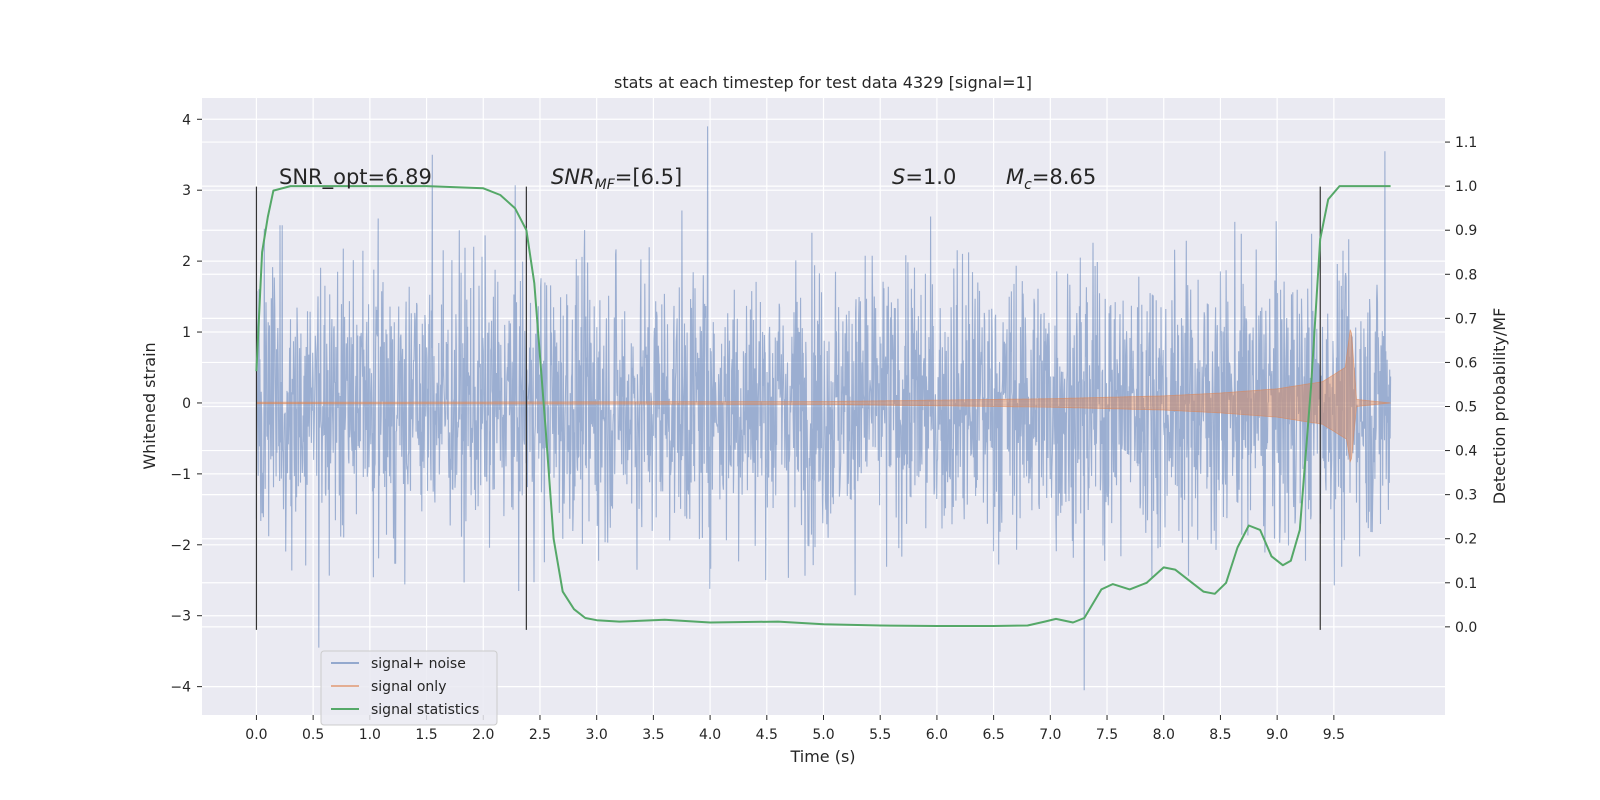 The height and width of the screenshot is (800, 1600). I want to click on y-right-tick-label: 0.7, so click(1466, 319).